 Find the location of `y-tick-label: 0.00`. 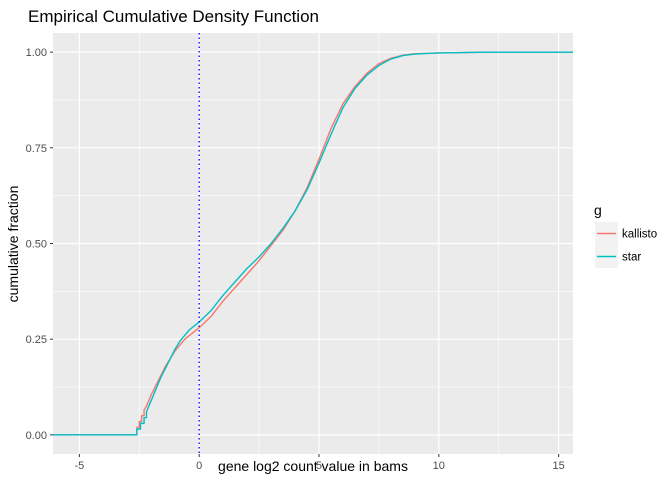

y-tick-label: 0.00 is located at coordinates (36, 436).